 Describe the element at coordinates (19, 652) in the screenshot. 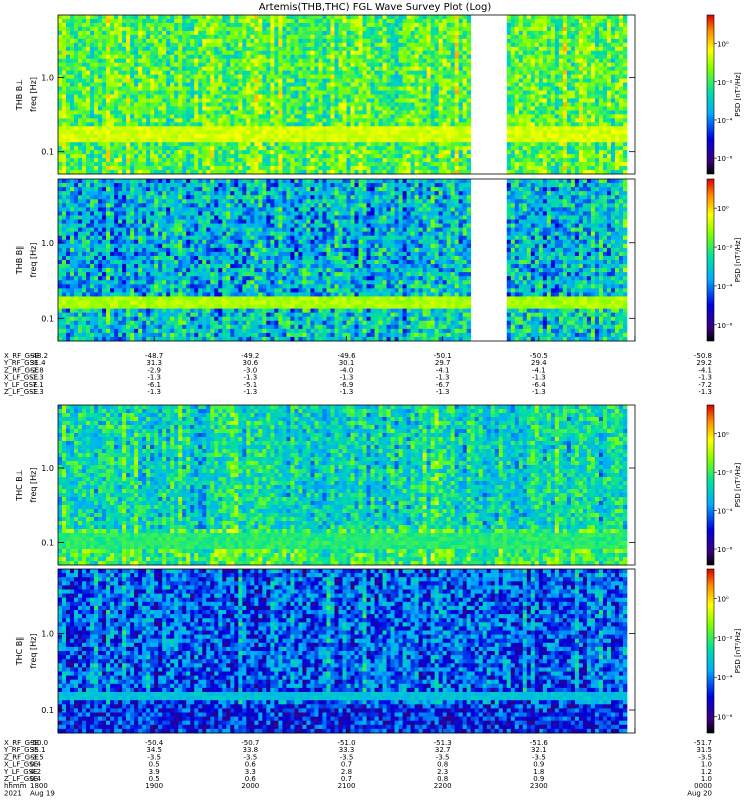

I see `panel-label: THC B∥` at that location.